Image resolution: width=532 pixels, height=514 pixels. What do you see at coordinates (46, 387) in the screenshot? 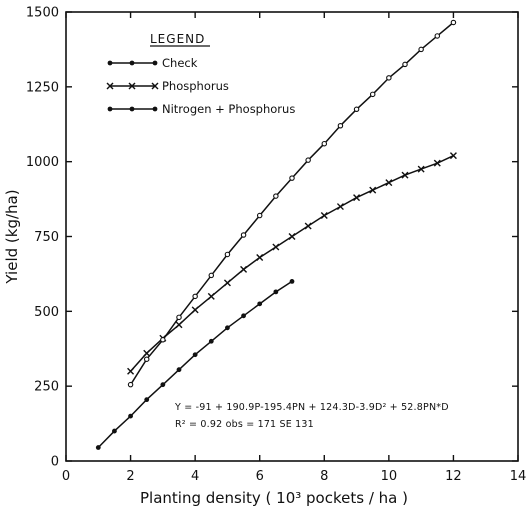
I see `y-tick-label: 250` at bounding box center [46, 387].